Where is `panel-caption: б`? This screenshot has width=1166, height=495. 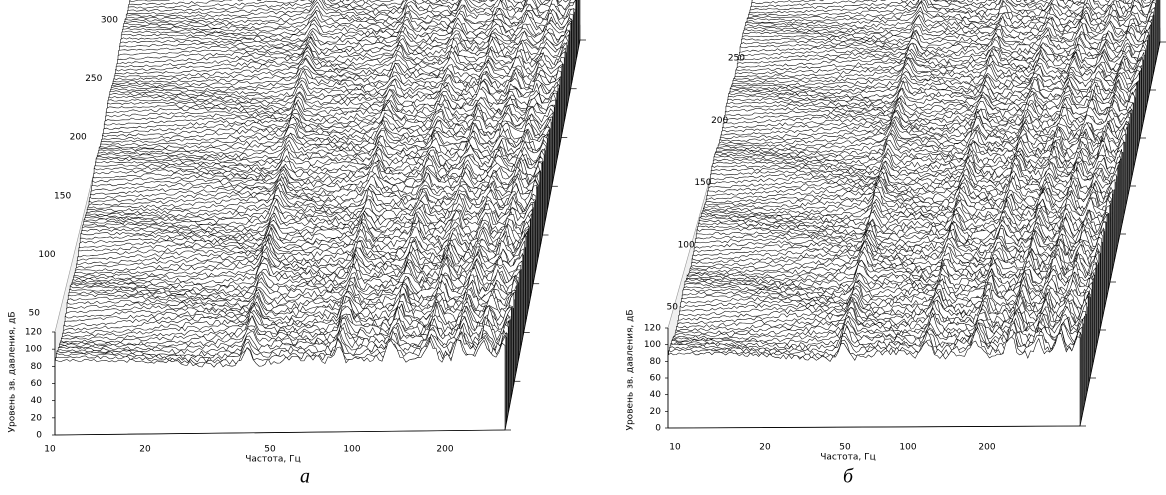 panel-caption: б is located at coordinates (848, 477).